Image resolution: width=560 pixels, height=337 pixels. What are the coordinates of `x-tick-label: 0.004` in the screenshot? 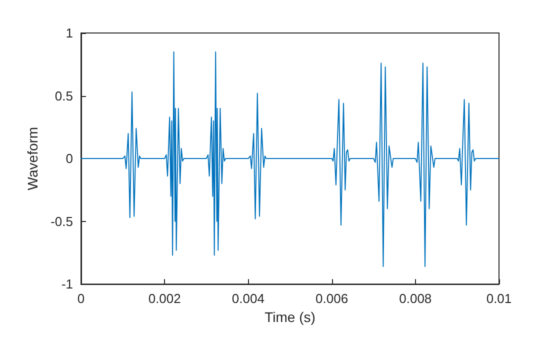 It's located at (248, 298).